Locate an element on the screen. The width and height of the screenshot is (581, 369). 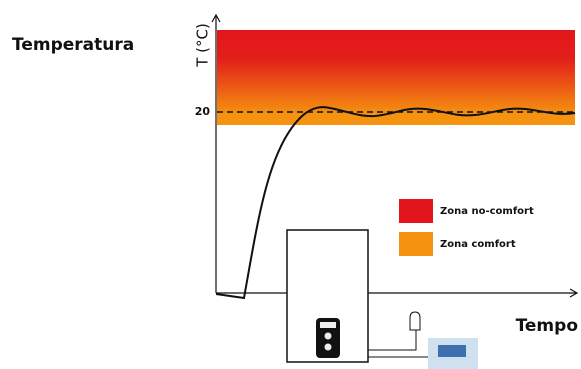
comfort-zone is located at coordinates (396, 119).